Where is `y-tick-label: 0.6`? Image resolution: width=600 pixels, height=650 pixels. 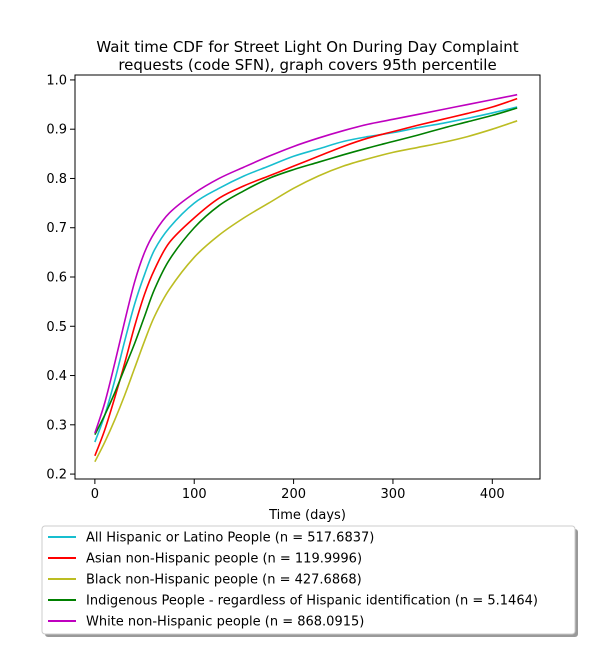 y-tick-label: 0.6 is located at coordinates (56, 278).